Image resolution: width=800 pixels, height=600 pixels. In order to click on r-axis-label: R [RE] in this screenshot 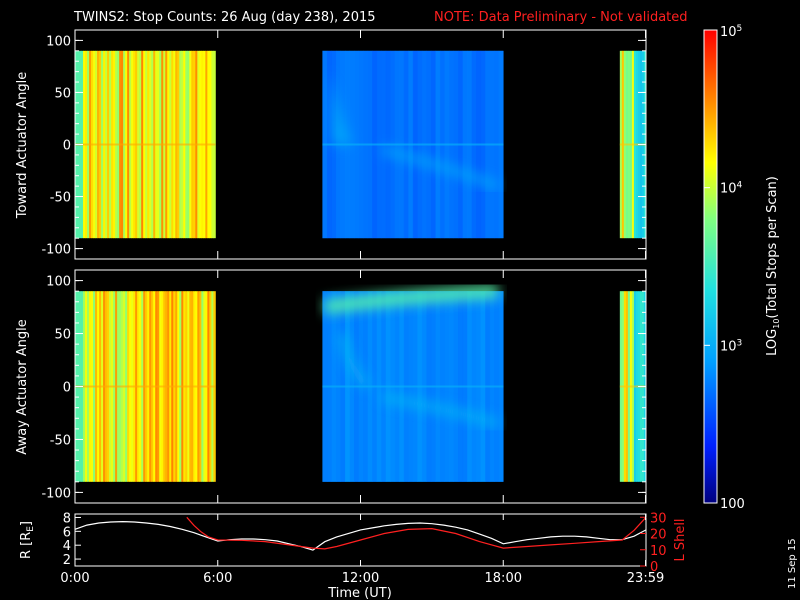, I will do `click(27, 540)`.